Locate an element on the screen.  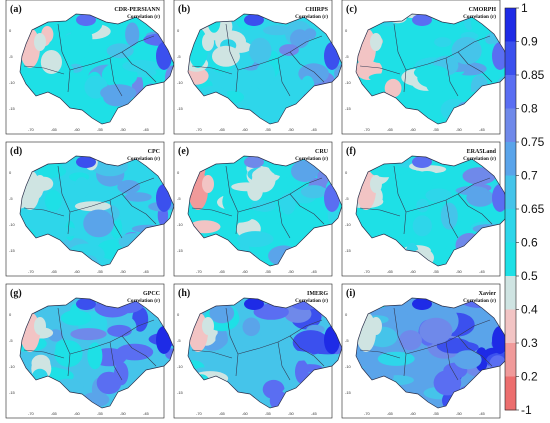
panel-letter: (b) is located at coordinates (184, 9).